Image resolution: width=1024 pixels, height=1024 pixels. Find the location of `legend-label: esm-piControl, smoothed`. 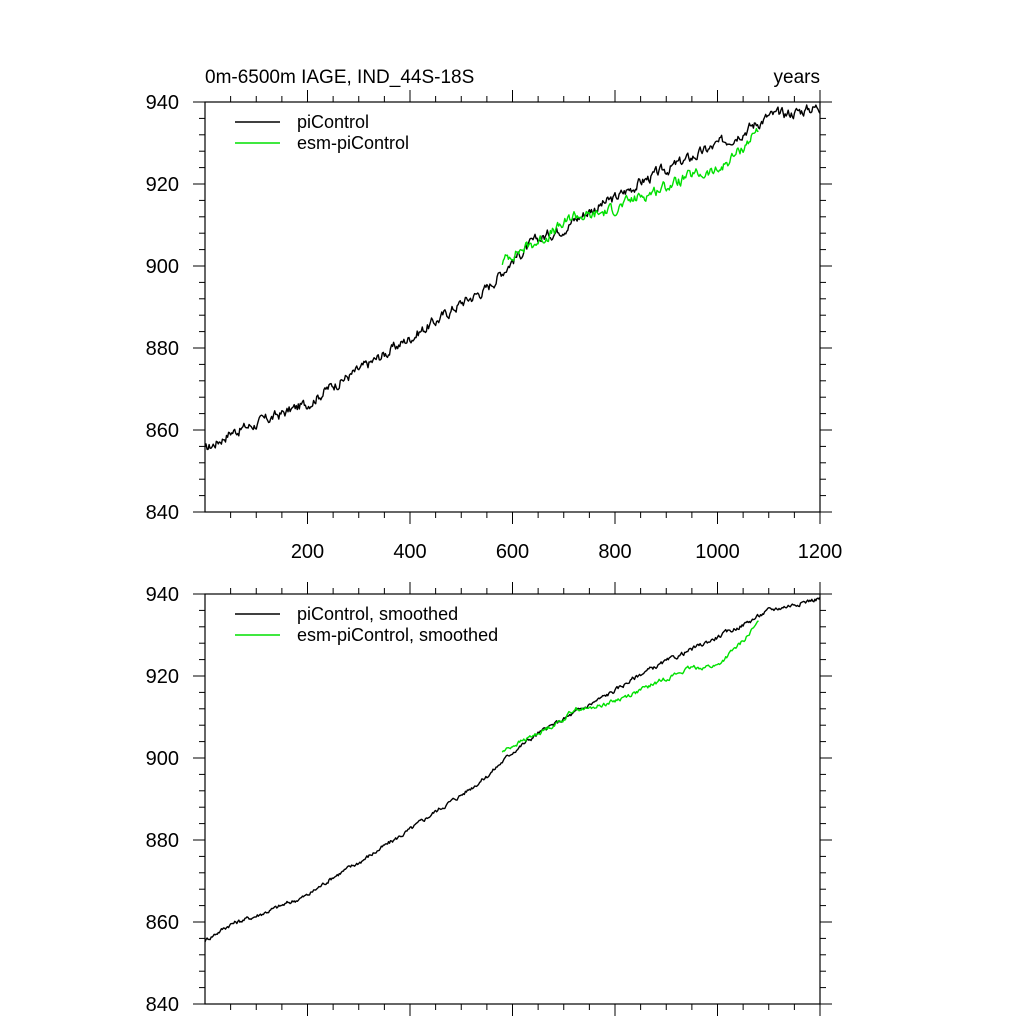

legend-label: esm-piControl, smoothed is located at coordinates (397, 635).